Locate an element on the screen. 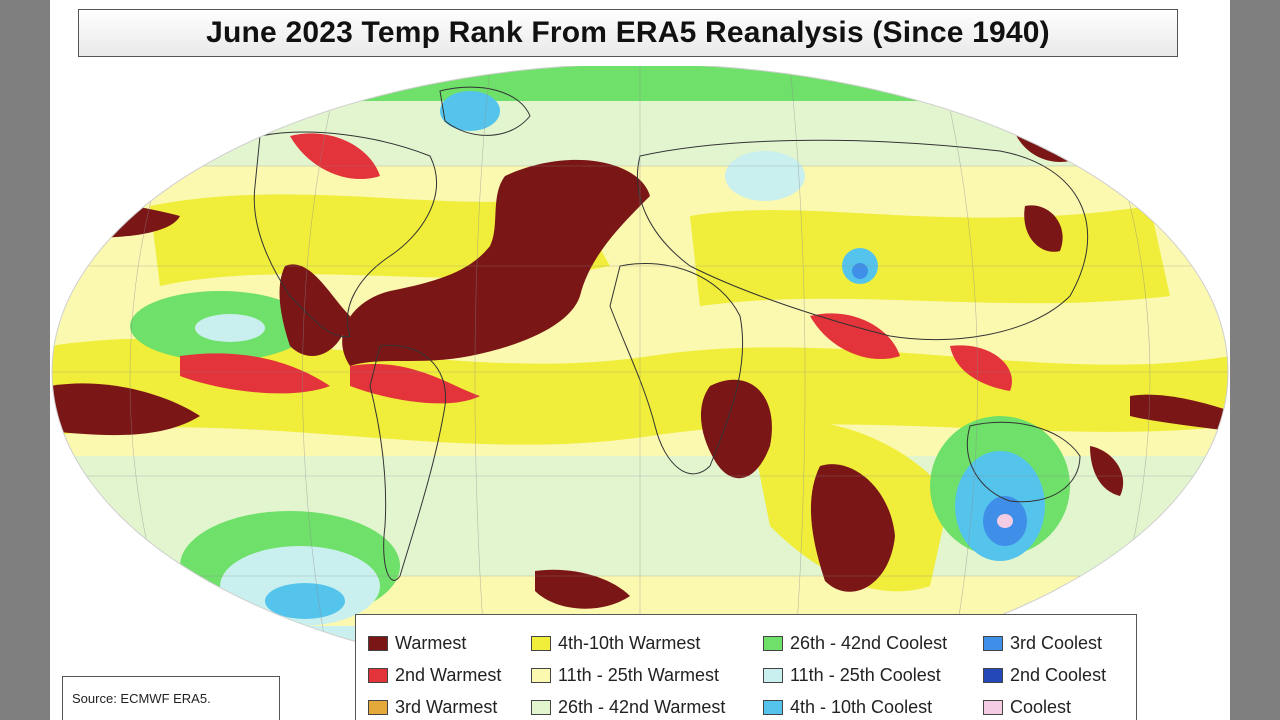  north-america-outline is located at coordinates (345, 234).